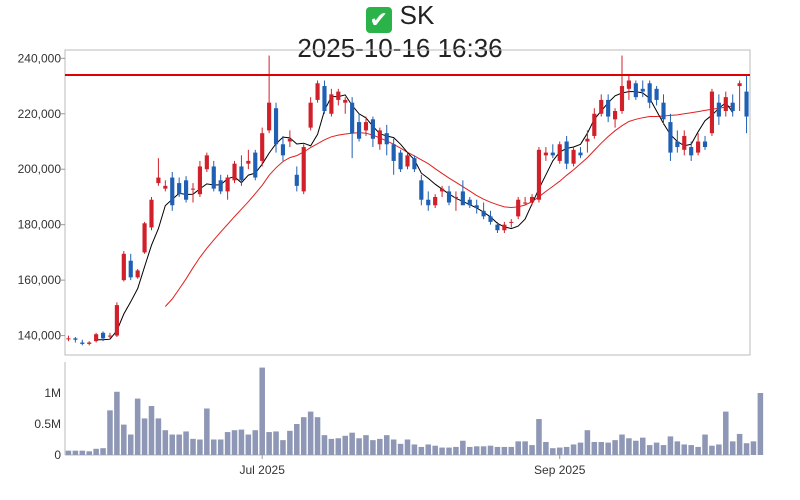 The width and height of the screenshot is (800, 500). I want to click on x-tick-label: Jul 2025, so click(263, 470).